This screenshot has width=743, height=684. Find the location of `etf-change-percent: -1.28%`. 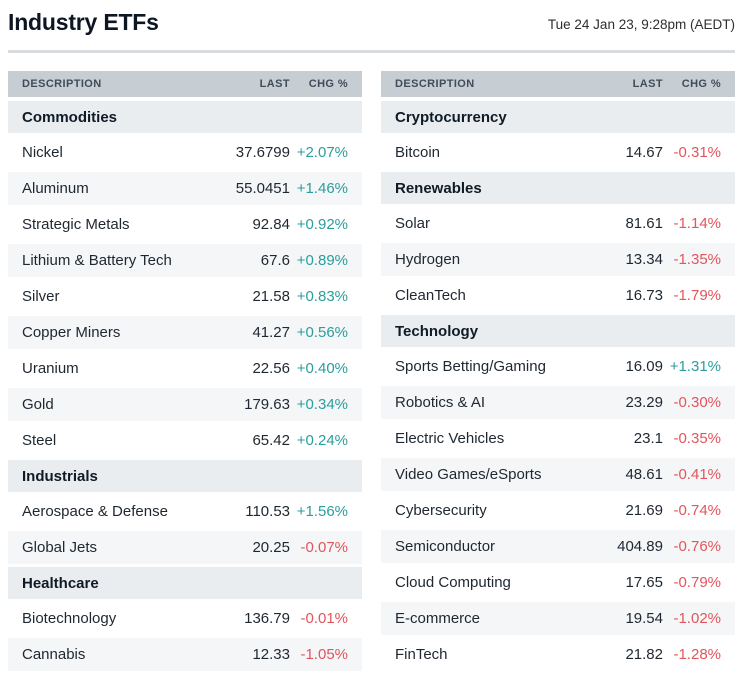

etf-change-percent: -1.28% is located at coordinates (697, 654).